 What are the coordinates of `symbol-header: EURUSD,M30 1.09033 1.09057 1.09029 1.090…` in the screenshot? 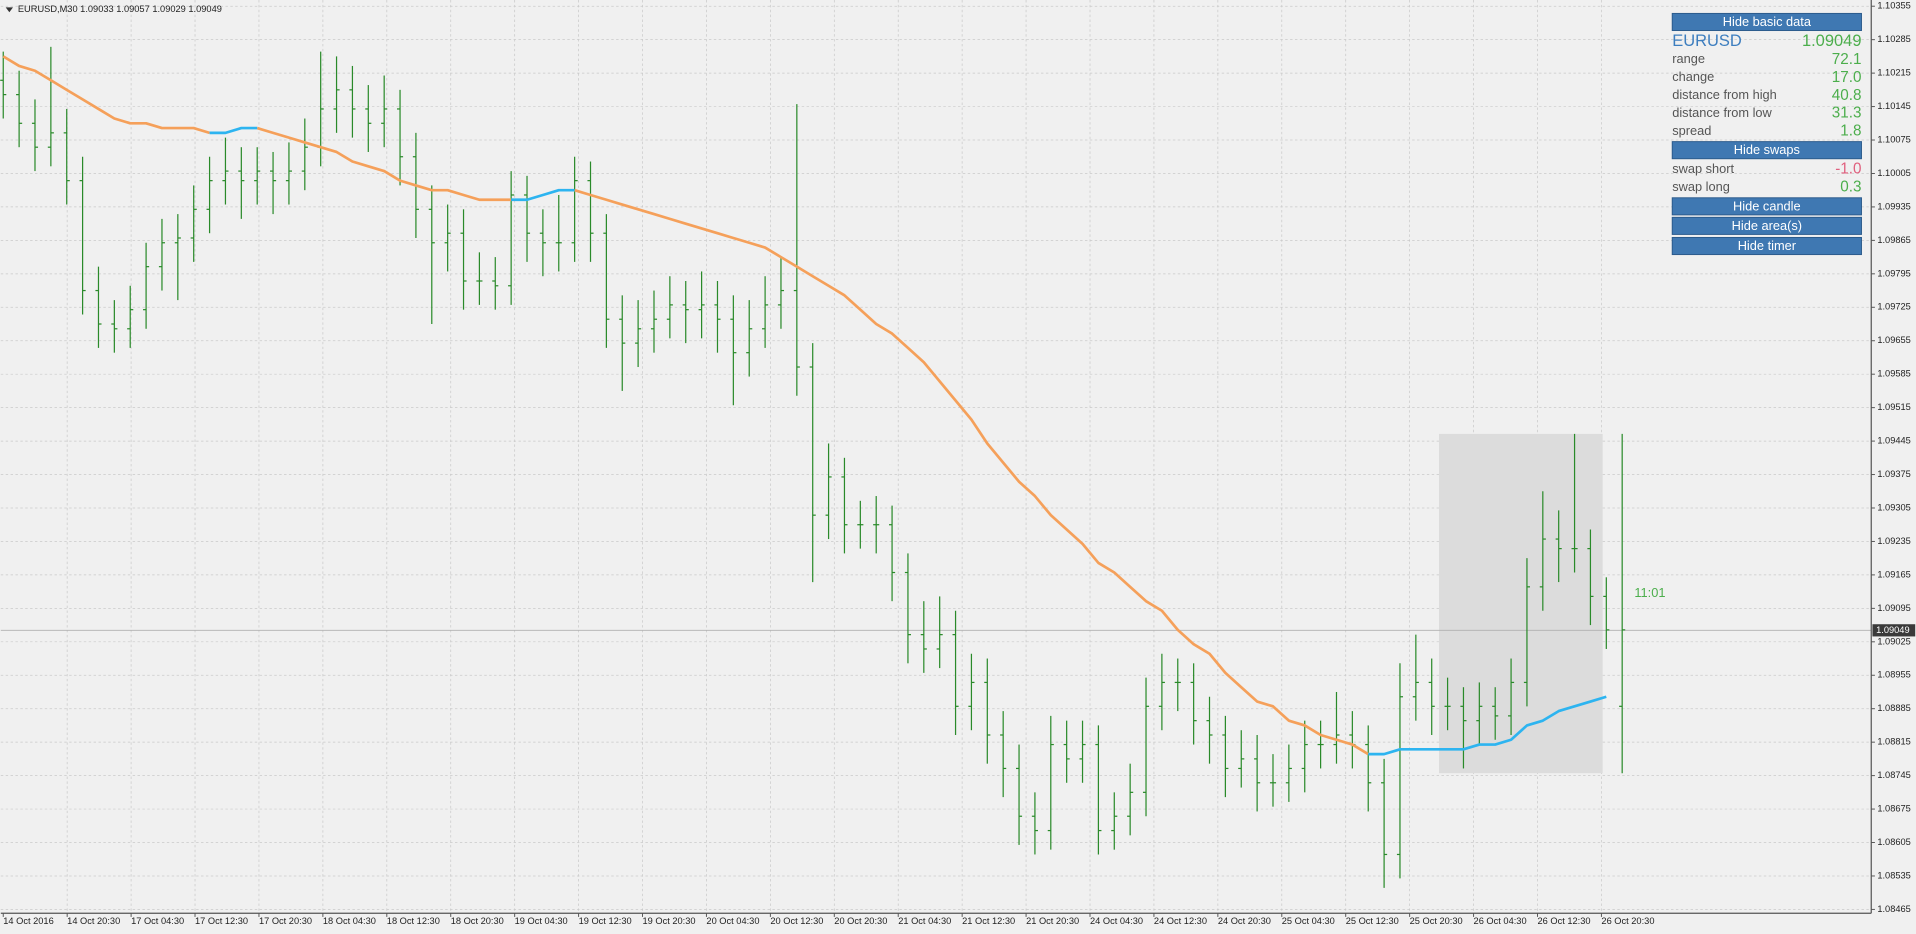 It's located at (120, 9).